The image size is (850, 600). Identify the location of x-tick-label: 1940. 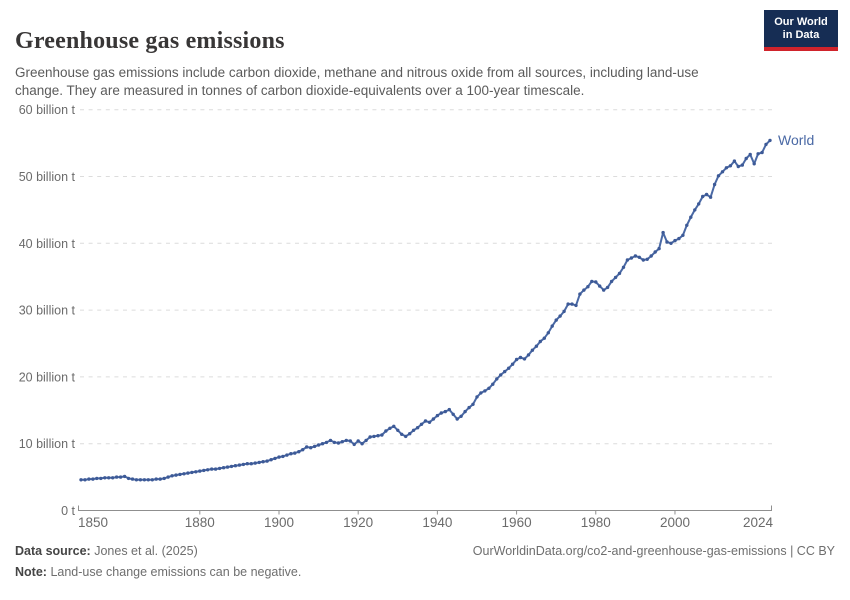
(437, 522).